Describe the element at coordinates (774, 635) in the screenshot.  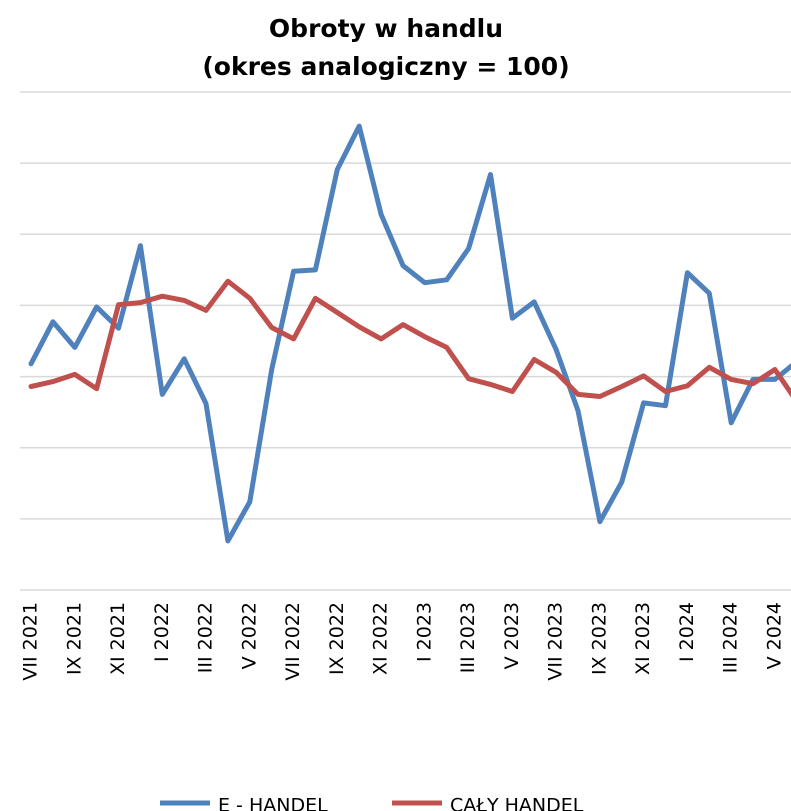
I see `x-tick-label: V 2024` at that location.